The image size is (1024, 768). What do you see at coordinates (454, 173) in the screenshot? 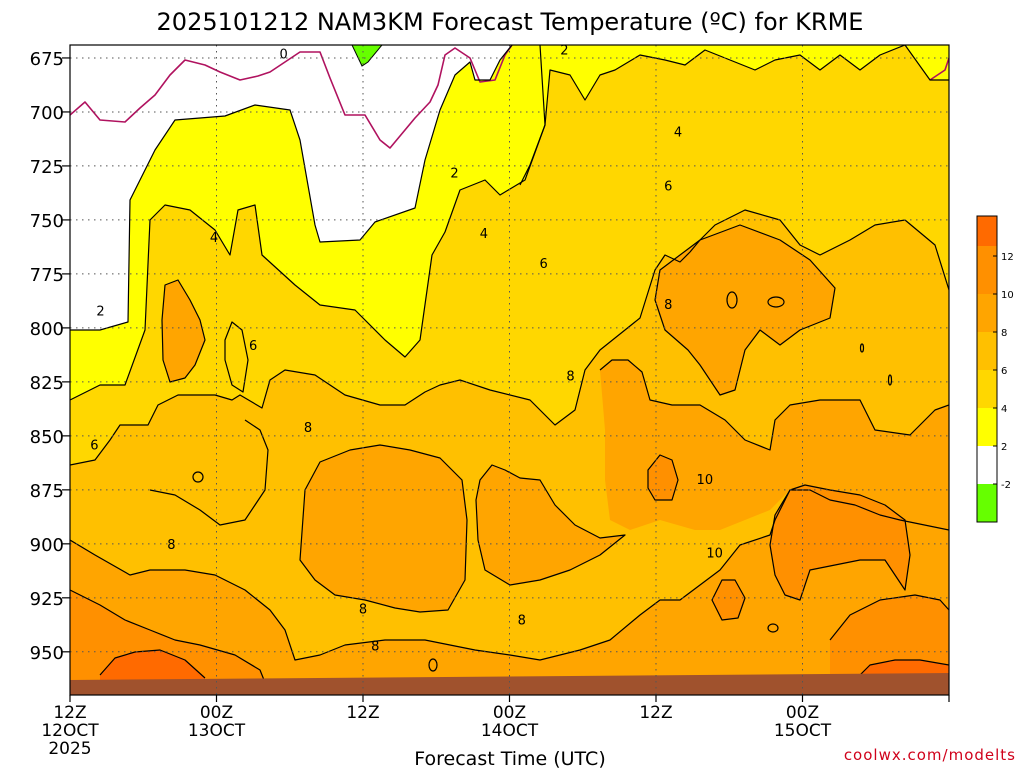
I see `contour-label-2: 2` at bounding box center [454, 173].